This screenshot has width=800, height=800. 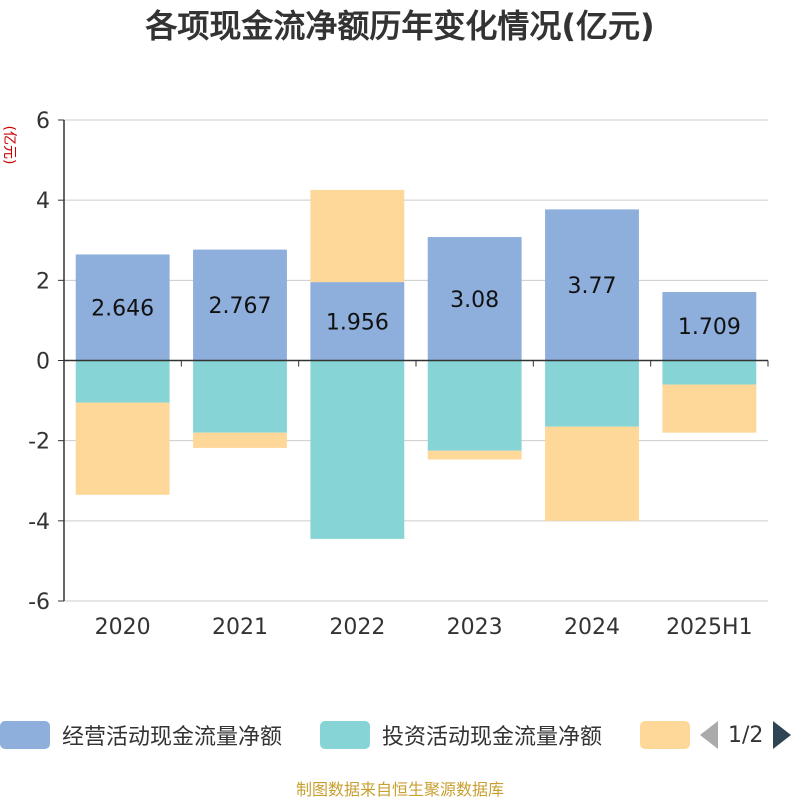 I want to click on legend: 经营活动现金流量净额 投资活动现金流量净额 1/2, so click(x=400, y=734).